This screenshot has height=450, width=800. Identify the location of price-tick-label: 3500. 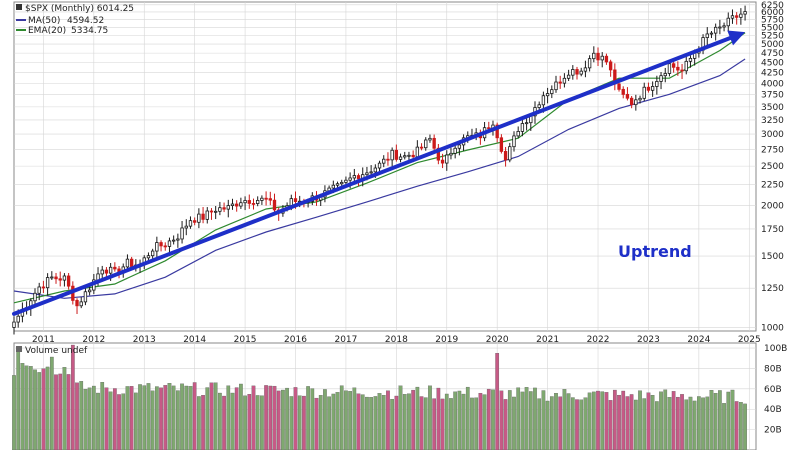
(772, 108).